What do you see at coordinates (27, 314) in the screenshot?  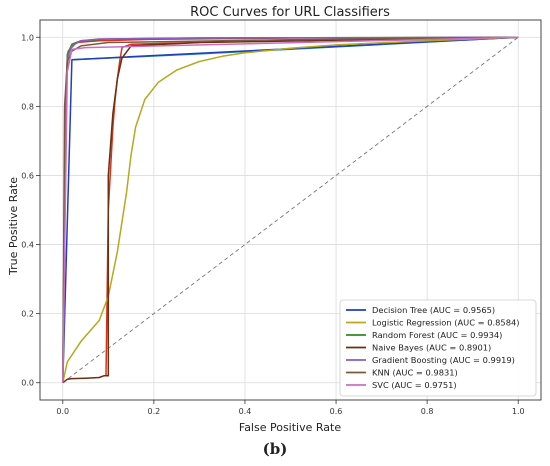 I see `y-tick-label: 0.2` at bounding box center [27, 314].